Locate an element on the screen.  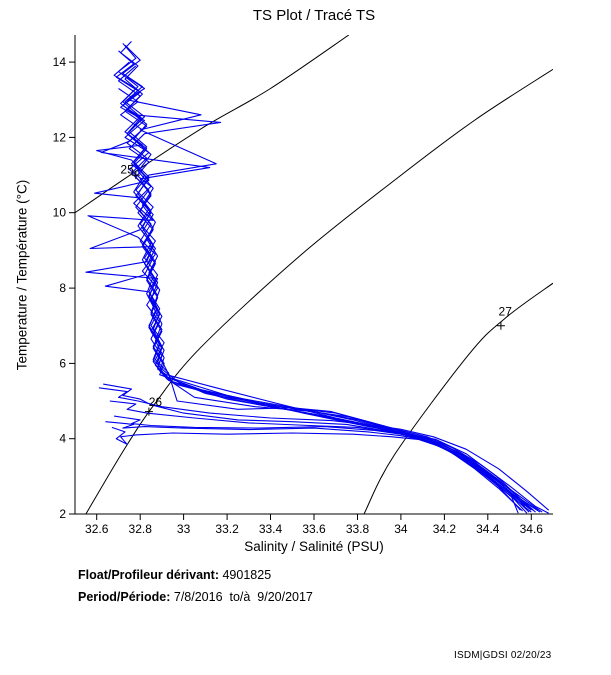
contour-label-text: 26 is located at coordinates (156, 402).